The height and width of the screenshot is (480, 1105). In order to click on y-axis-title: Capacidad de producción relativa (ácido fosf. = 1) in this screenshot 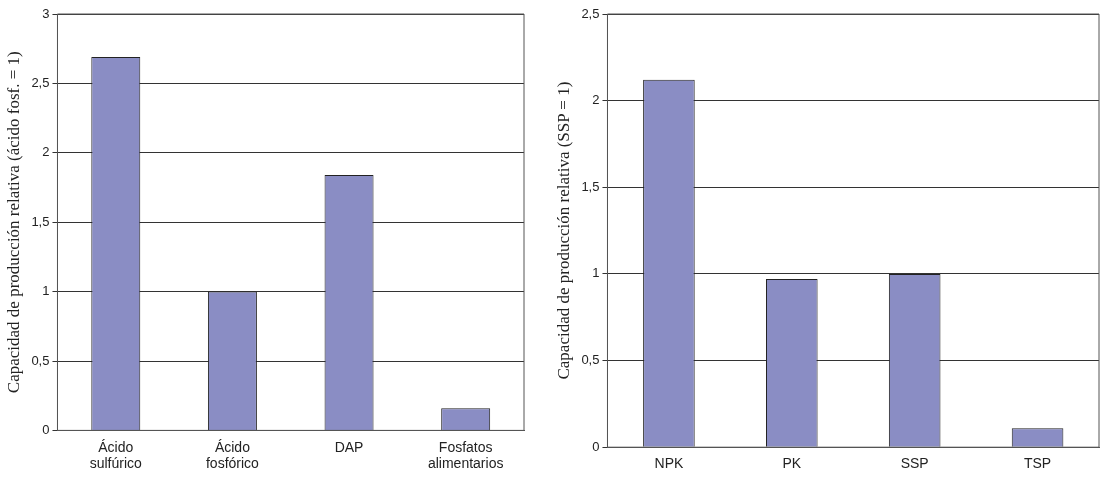, I will do `click(13, 222)`.